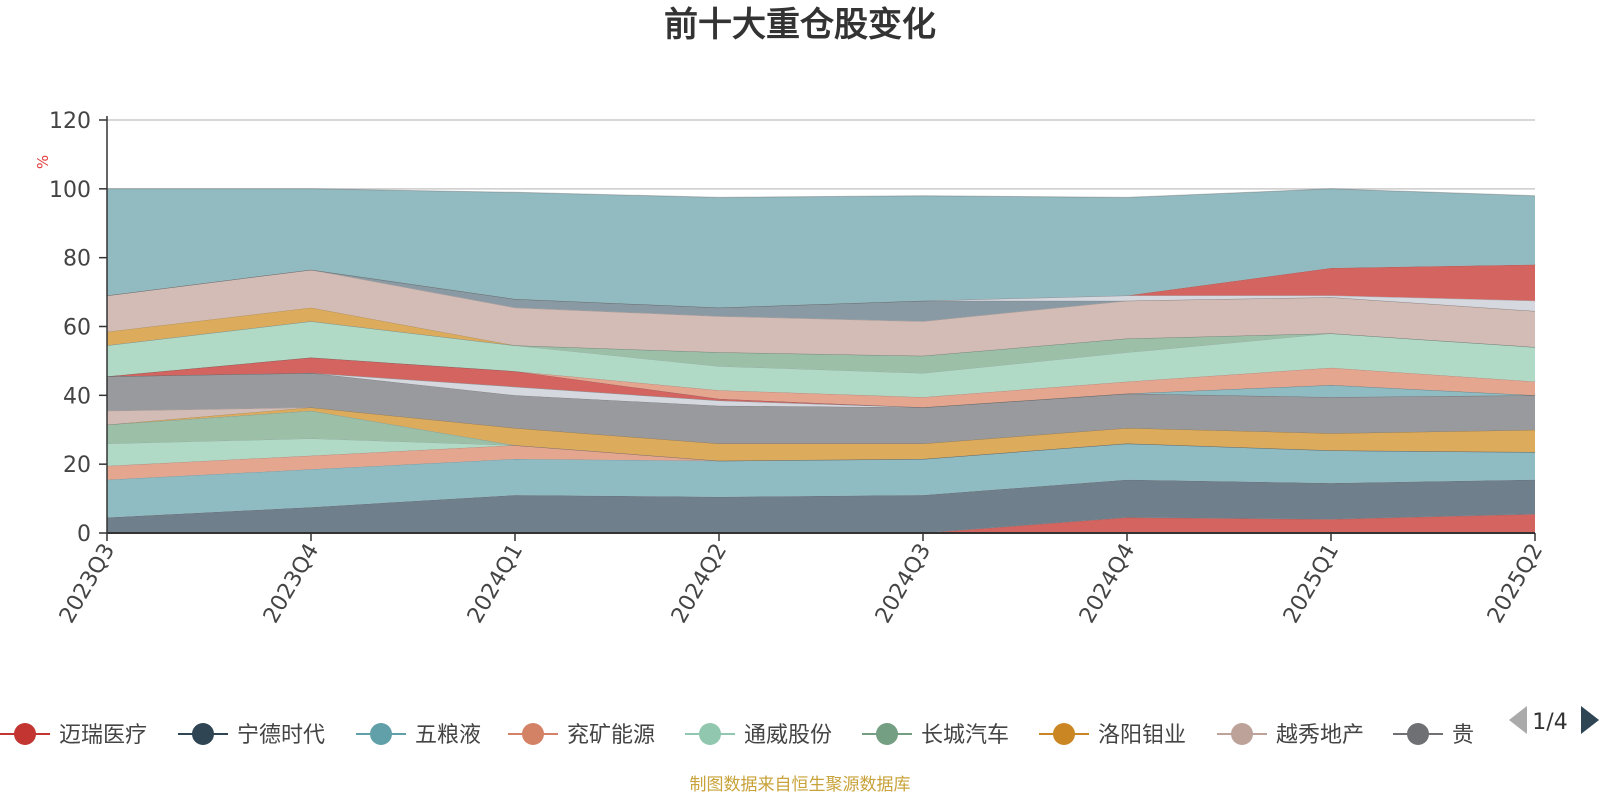 The width and height of the screenshot is (1600, 800). What do you see at coordinates (800, 25) in the screenshot?
I see `chart-title: 前十大重仓股变化` at bounding box center [800, 25].